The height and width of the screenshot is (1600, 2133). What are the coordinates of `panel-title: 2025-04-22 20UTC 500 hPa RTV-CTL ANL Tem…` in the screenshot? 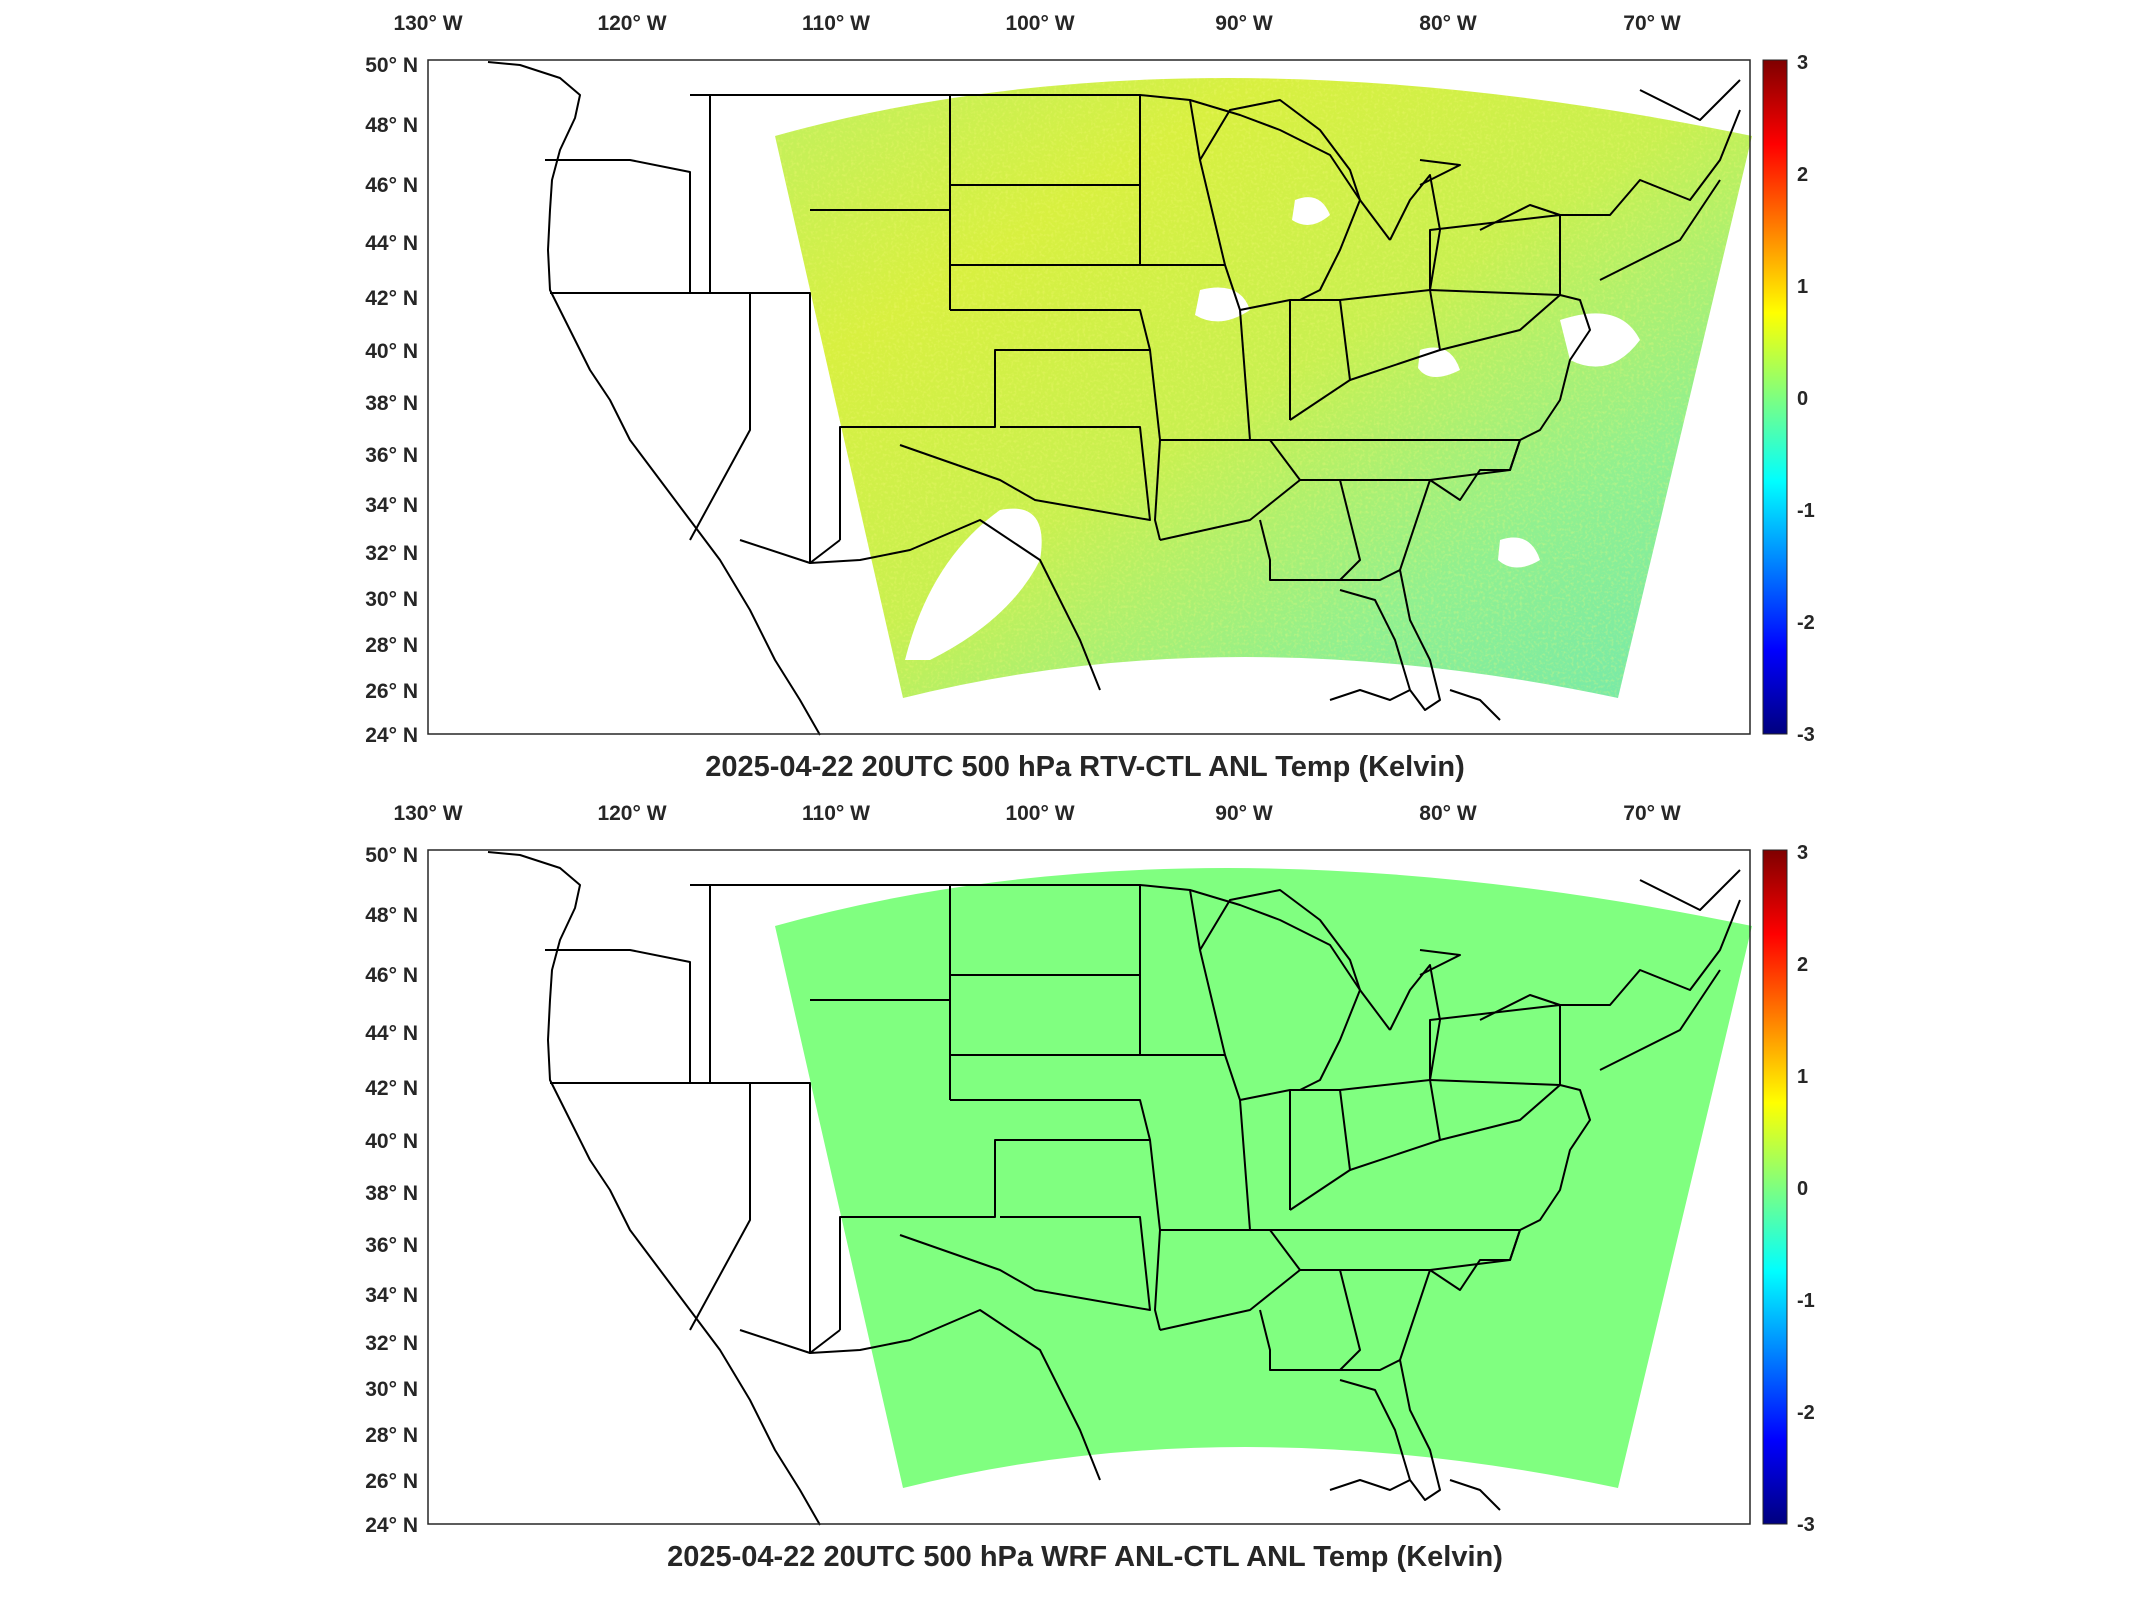 It's located at (1085, 767).